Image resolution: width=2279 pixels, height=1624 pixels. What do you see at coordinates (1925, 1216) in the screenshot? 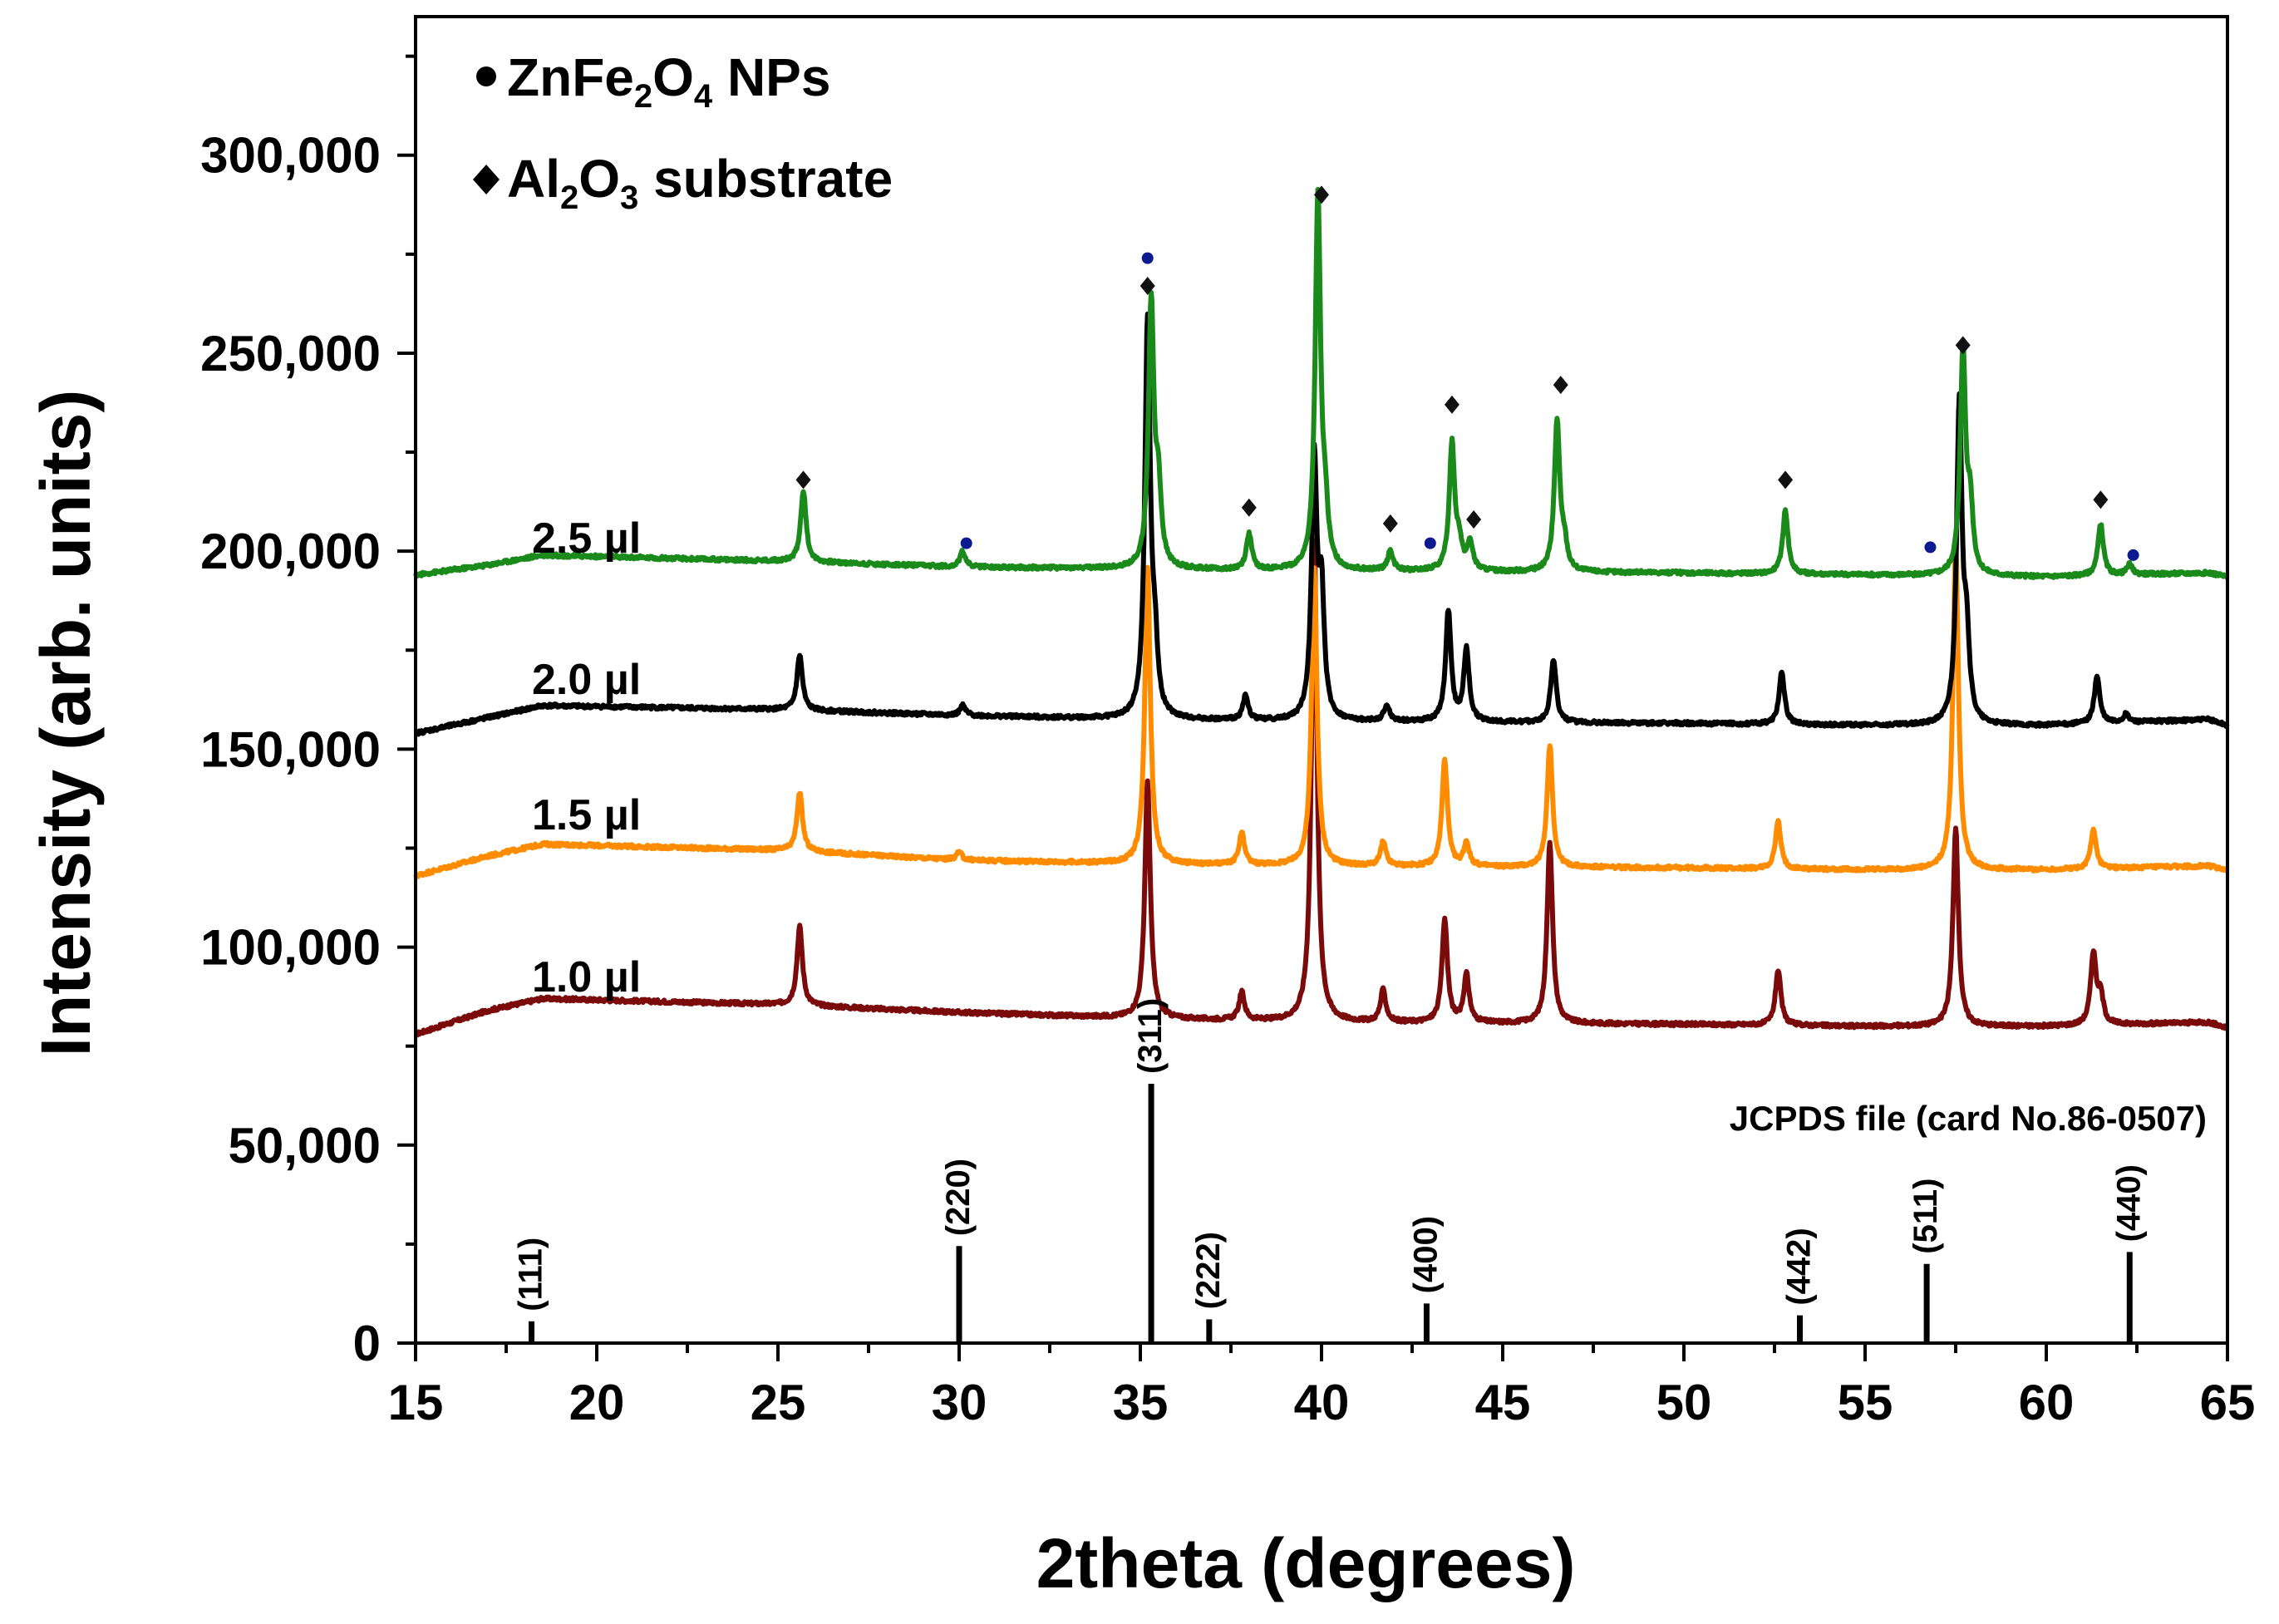
I see `hkl-label: (511)` at bounding box center [1925, 1216].